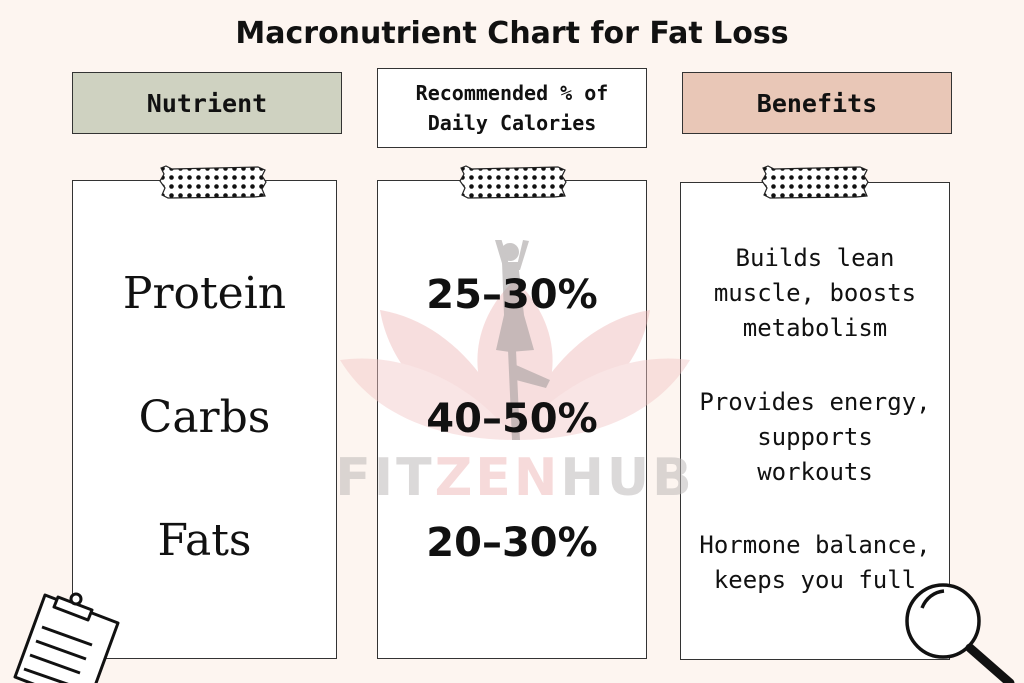 The image size is (1024, 683). I want to click on benefit-line: Builds lean, so click(815, 258).